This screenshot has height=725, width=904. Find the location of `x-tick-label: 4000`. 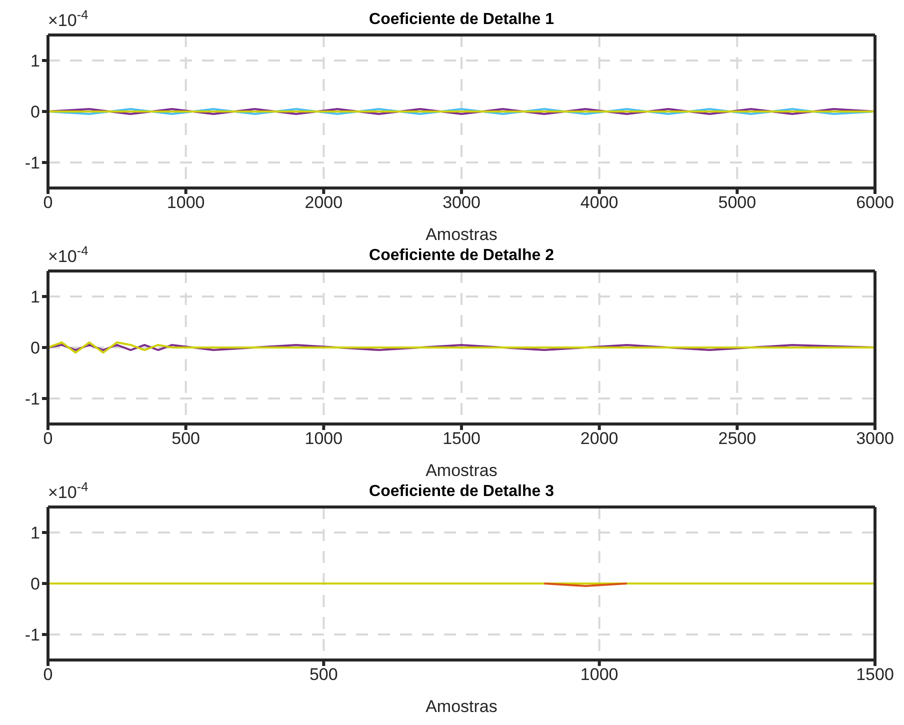

x-tick-label: 4000 is located at coordinates (599, 202).